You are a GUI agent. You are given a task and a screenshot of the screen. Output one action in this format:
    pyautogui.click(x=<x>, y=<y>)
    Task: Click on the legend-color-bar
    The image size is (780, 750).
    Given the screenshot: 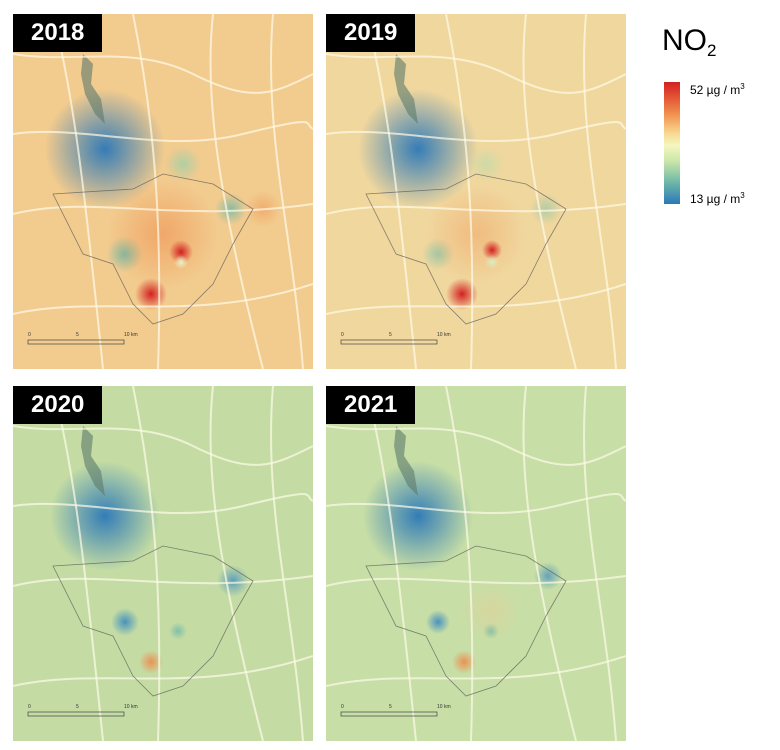 What is the action you would take?
    pyautogui.click(x=672, y=143)
    